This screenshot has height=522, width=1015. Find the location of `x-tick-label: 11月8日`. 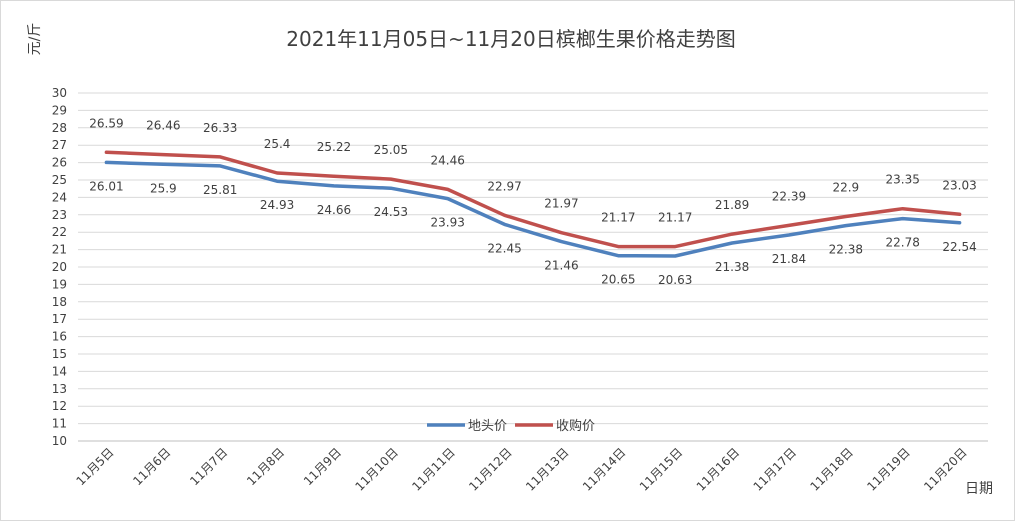

x-tick-label: 11月8日 is located at coordinates (265, 466).